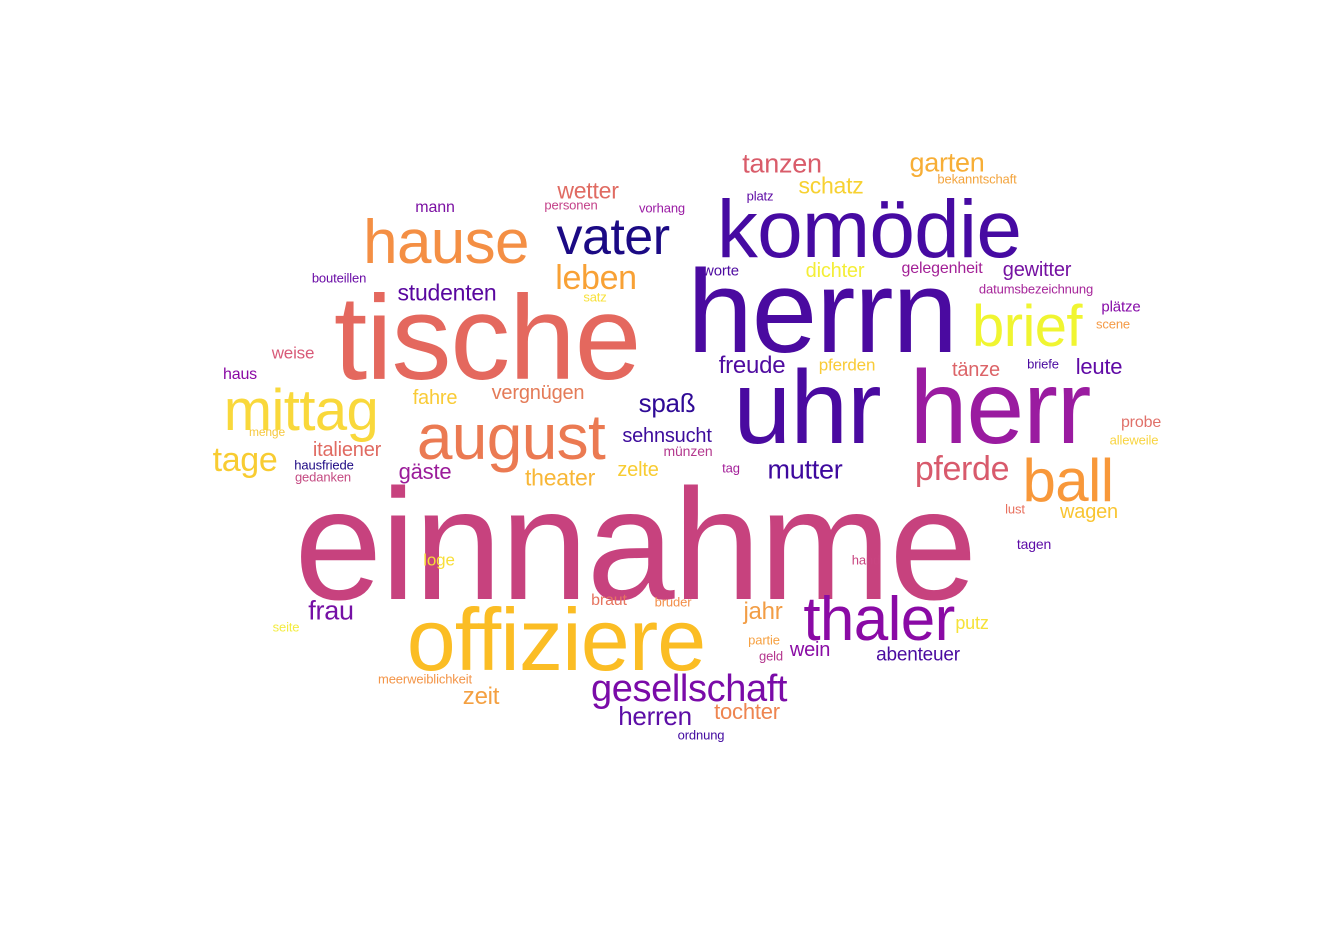  Describe the element at coordinates (588, 190) in the screenshot. I see `word: wetter` at that location.